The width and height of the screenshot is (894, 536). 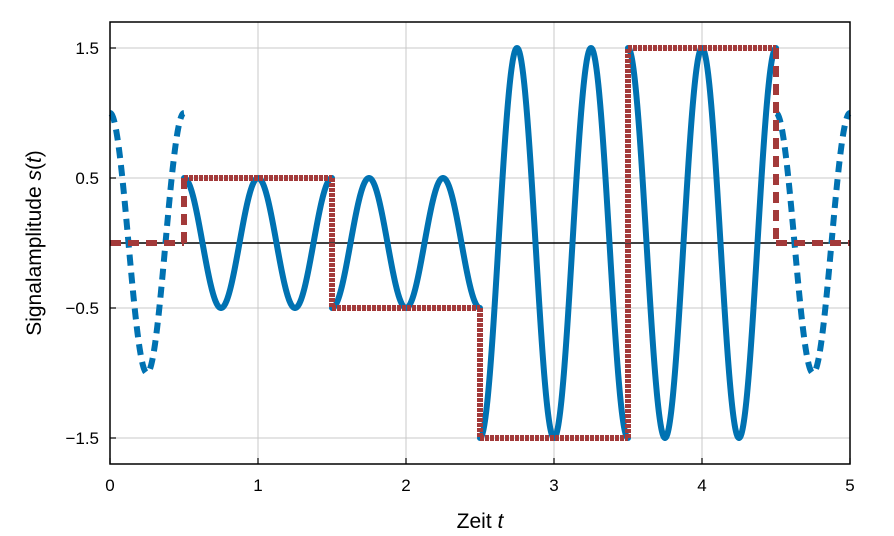 I want to click on x-tick-label-2: 2, so click(x=405, y=485).